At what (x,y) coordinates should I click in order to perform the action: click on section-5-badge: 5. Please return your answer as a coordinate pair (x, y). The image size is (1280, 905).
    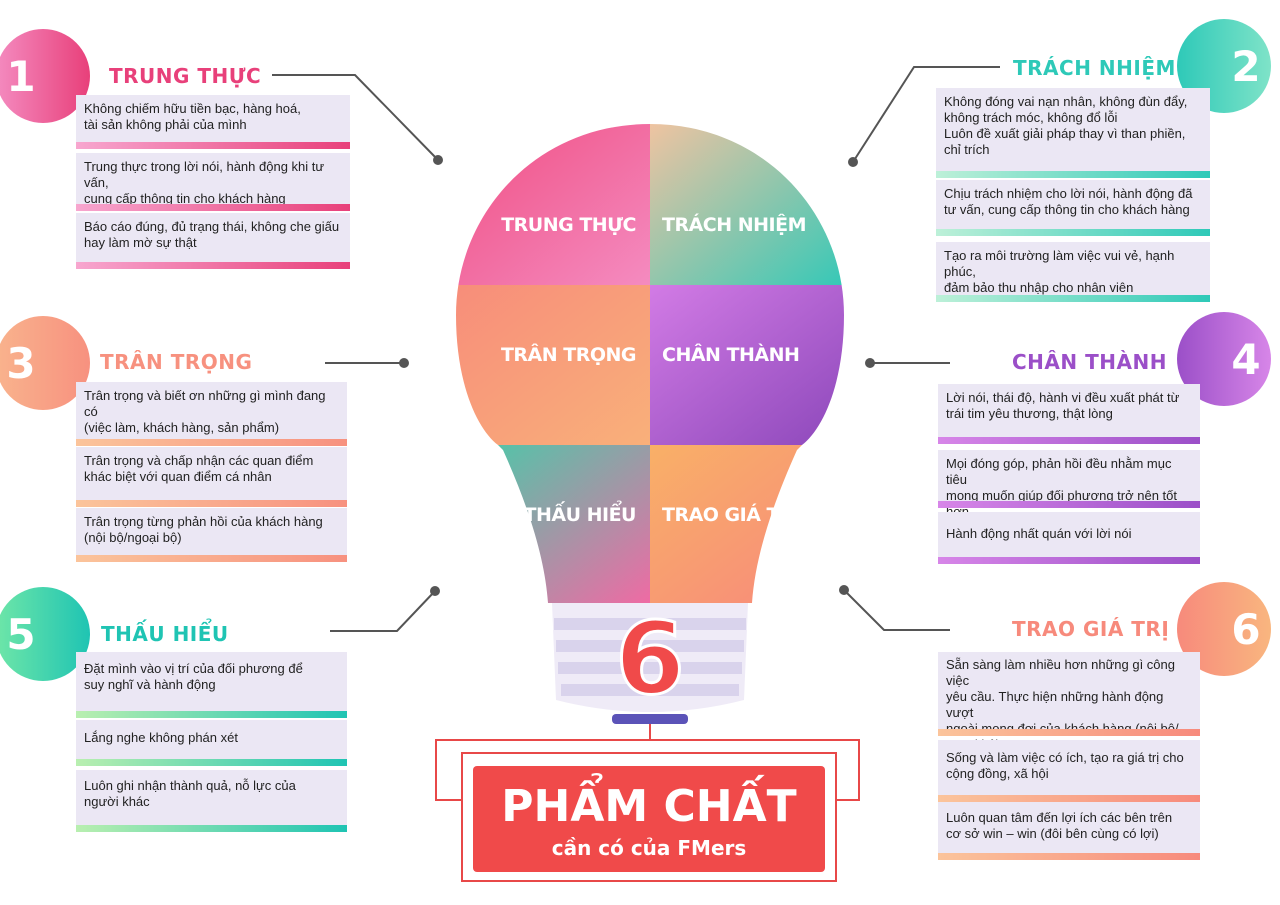
    Looking at the image, I should click on (45, 634).